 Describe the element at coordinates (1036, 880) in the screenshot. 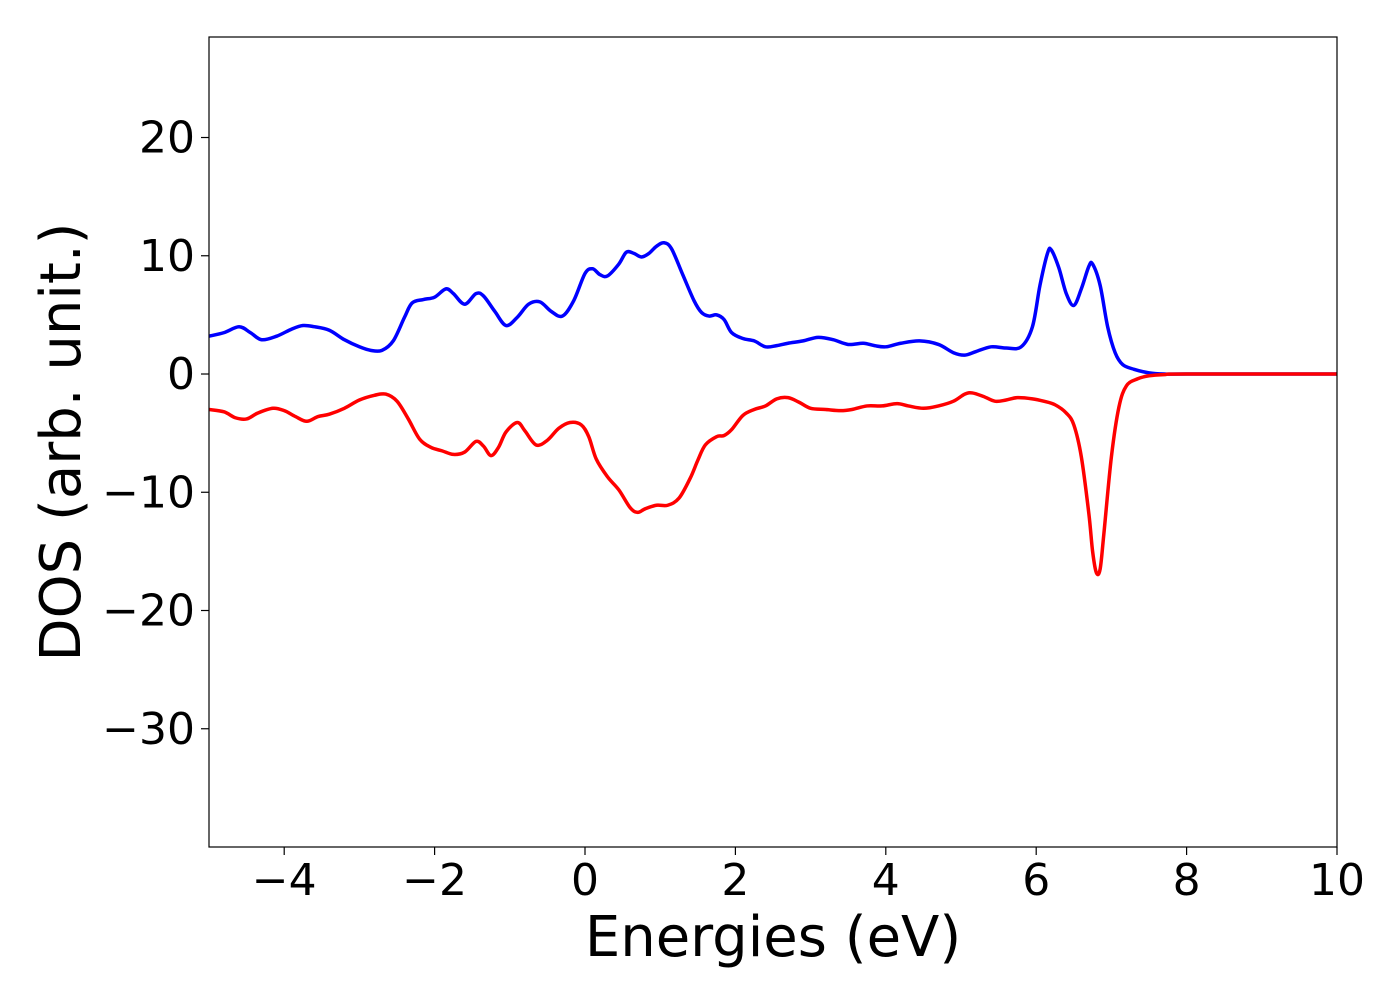

I see `x-tick-label: 6` at that location.